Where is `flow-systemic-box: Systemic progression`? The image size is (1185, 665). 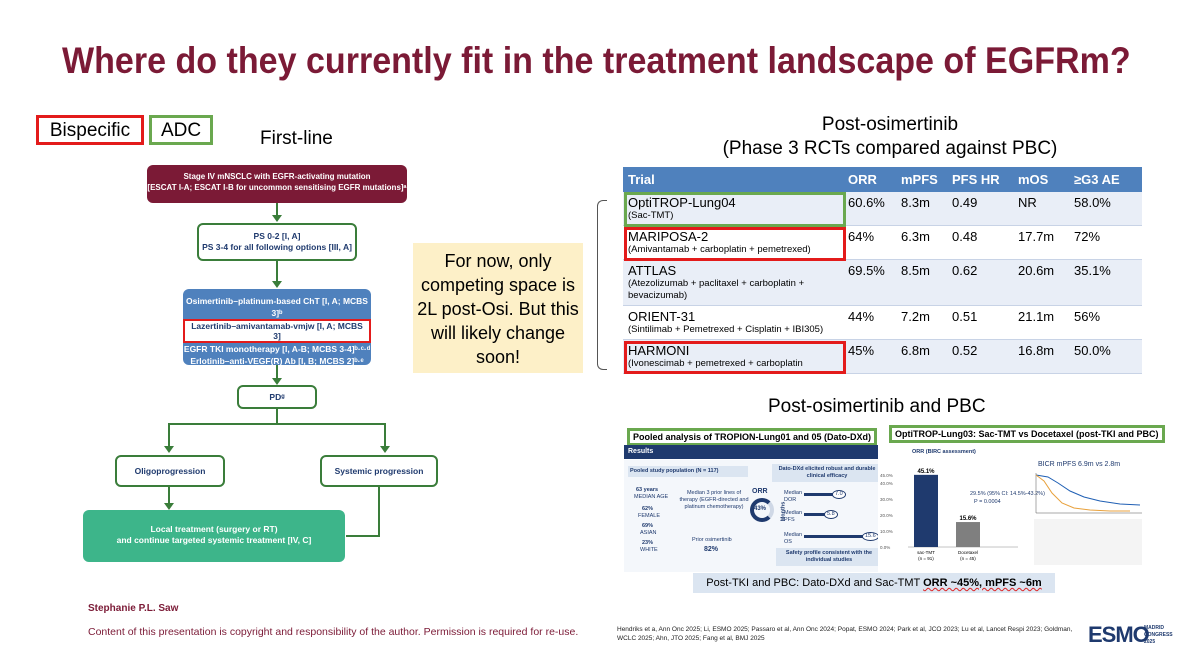
flow-systemic-box: Systemic progression is located at coordinates (379, 471).